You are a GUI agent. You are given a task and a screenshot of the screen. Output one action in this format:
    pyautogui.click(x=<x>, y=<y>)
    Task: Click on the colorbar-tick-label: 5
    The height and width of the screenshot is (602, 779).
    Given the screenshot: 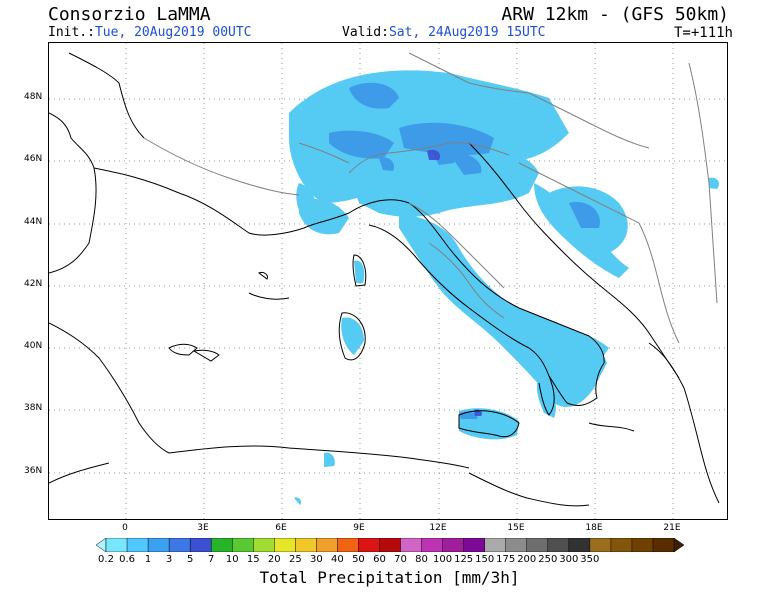 What is the action you would take?
    pyautogui.click(x=190, y=559)
    